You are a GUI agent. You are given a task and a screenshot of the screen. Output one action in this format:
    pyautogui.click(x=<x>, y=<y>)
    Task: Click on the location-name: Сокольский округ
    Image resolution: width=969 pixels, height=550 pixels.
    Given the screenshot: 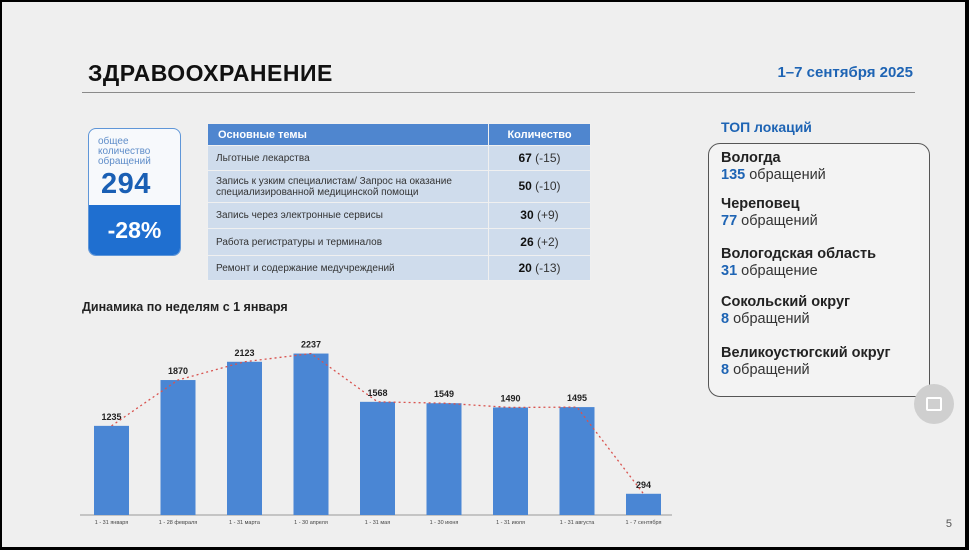 What is the action you would take?
    pyautogui.click(x=786, y=302)
    